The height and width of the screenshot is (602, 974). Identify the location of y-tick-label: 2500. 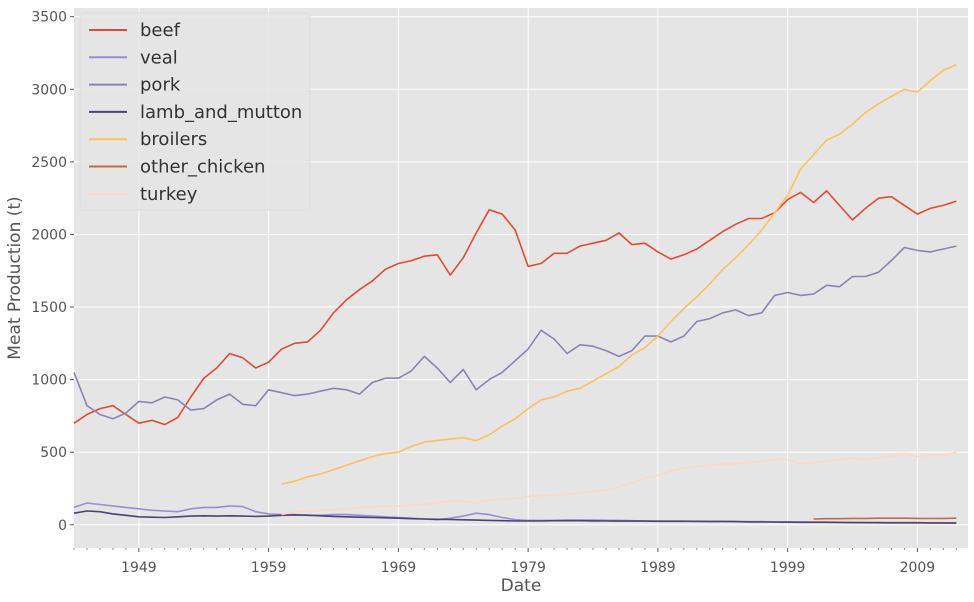
(49, 163).